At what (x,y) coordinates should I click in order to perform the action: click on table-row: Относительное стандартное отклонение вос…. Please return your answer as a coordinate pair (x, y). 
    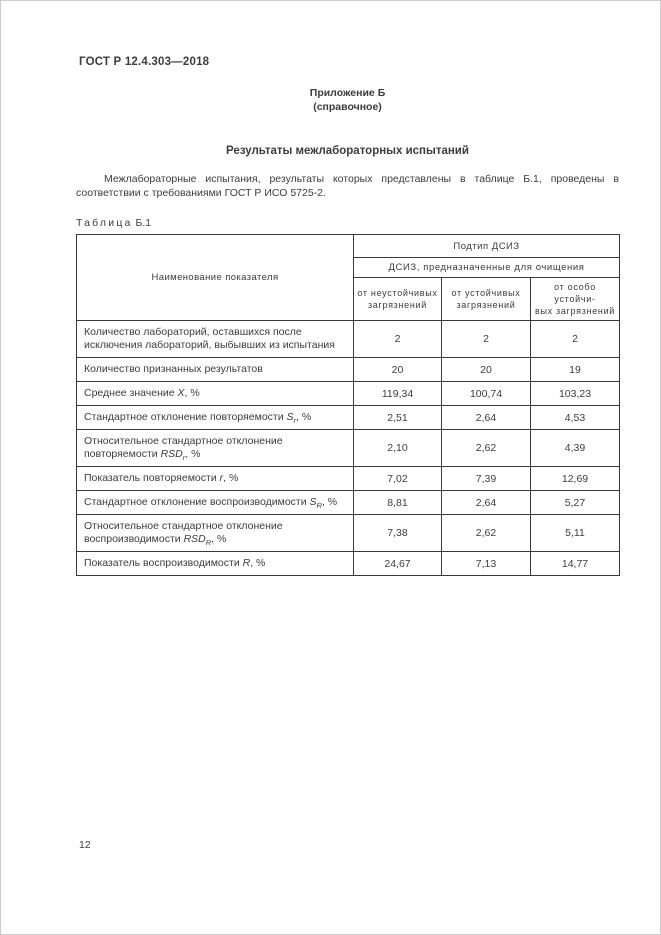
    Looking at the image, I should click on (348, 533).